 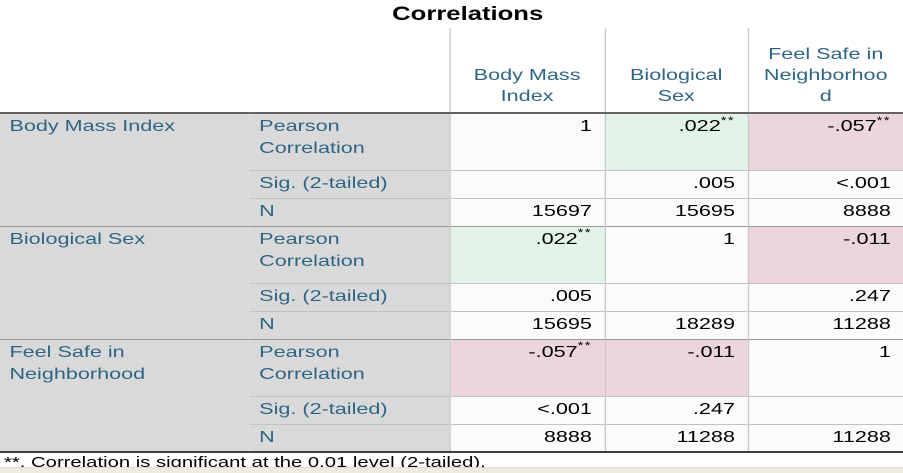 What do you see at coordinates (526, 211) in the screenshot?
I see `cell-n-bmi-x-bmi: 15697` at bounding box center [526, 211].